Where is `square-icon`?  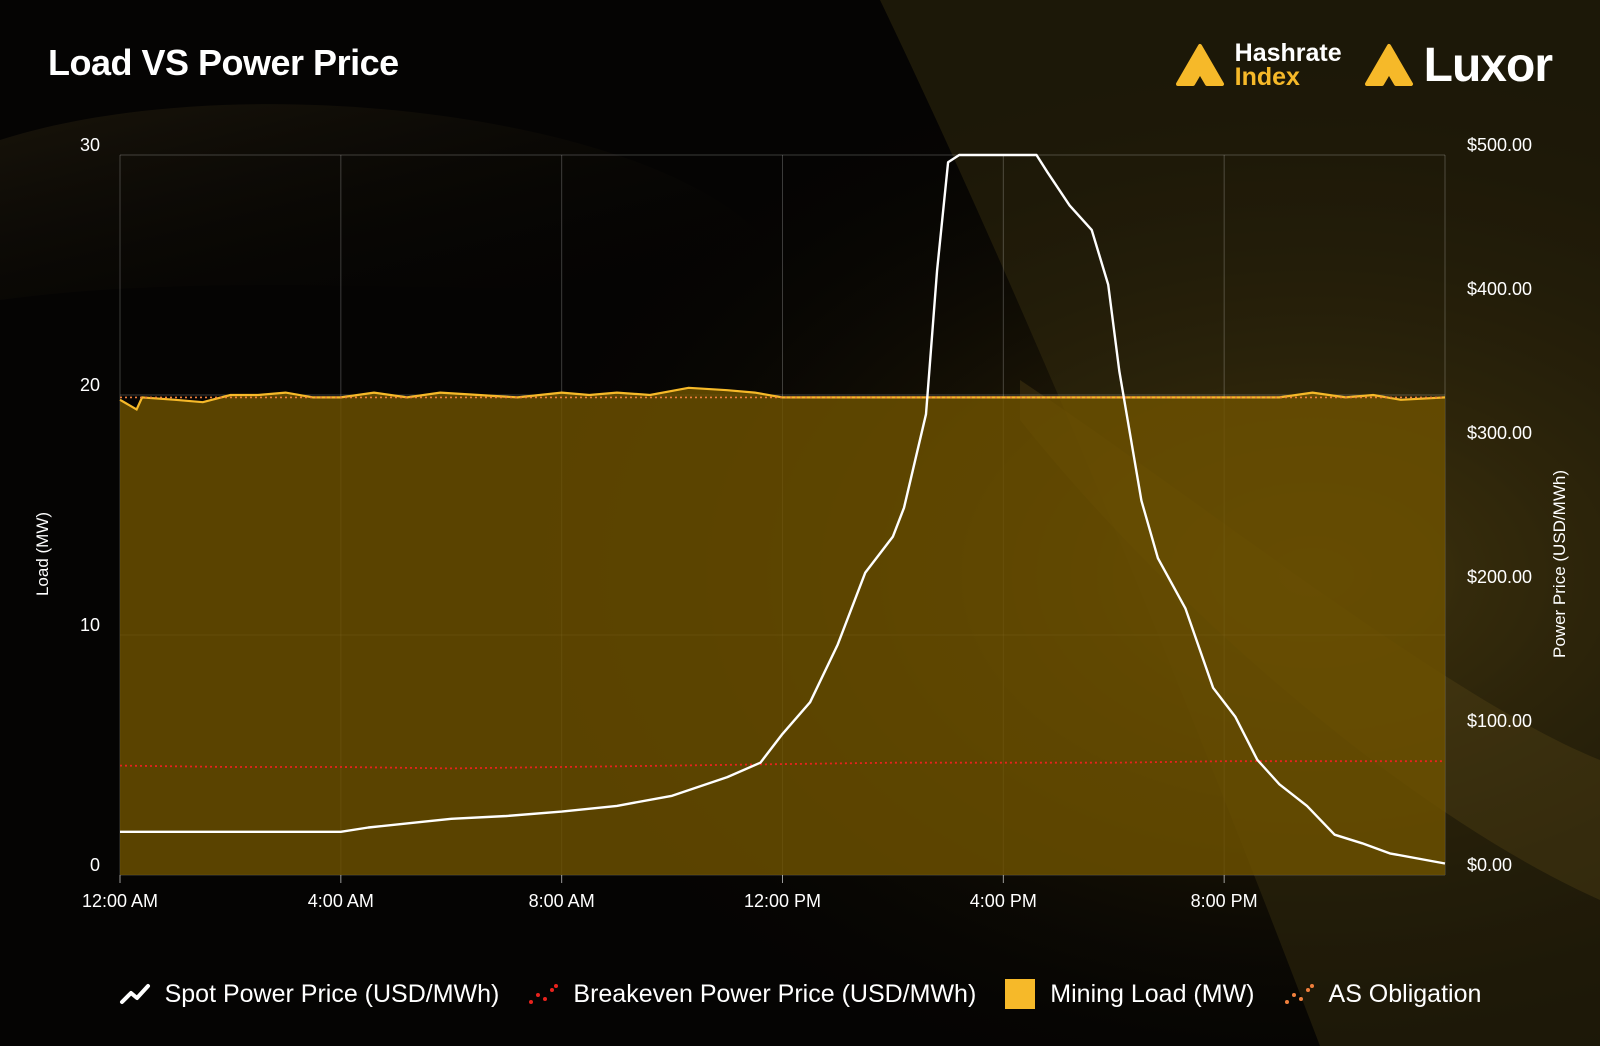 square-icon is located at coordinates (1020, 994).